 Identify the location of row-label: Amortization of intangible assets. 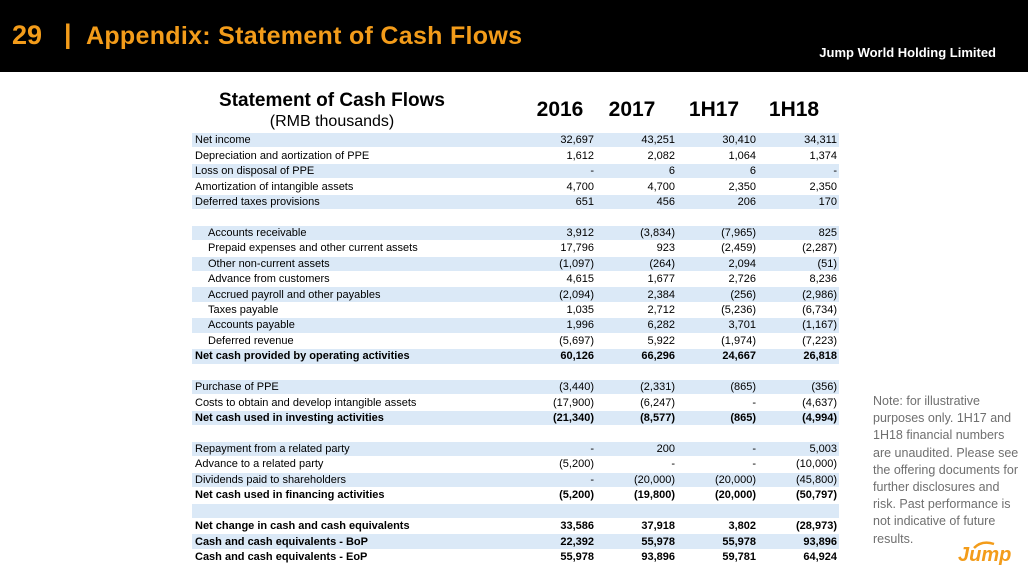
(274, 186).